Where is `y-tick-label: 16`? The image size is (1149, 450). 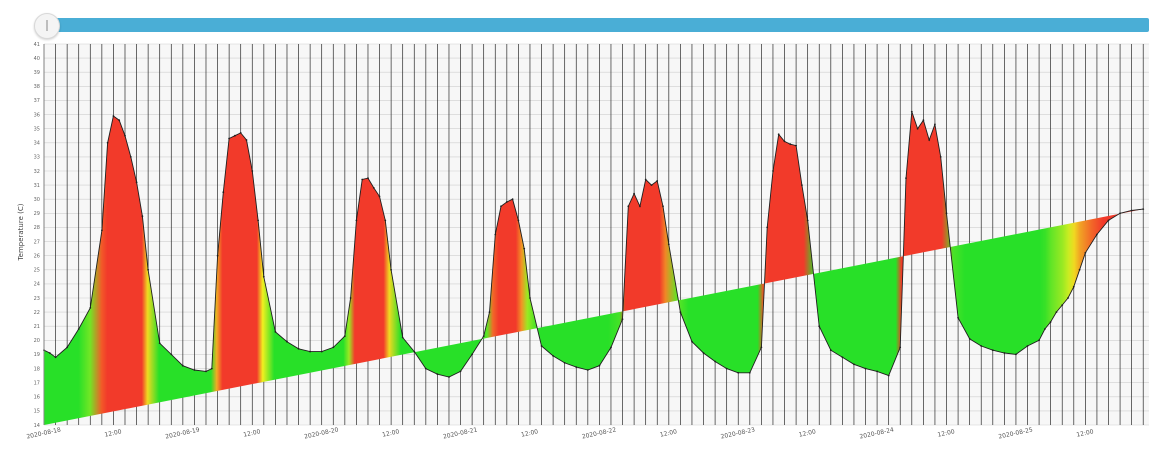 y-tick-label: 16 is located at coordinates (37, 398).